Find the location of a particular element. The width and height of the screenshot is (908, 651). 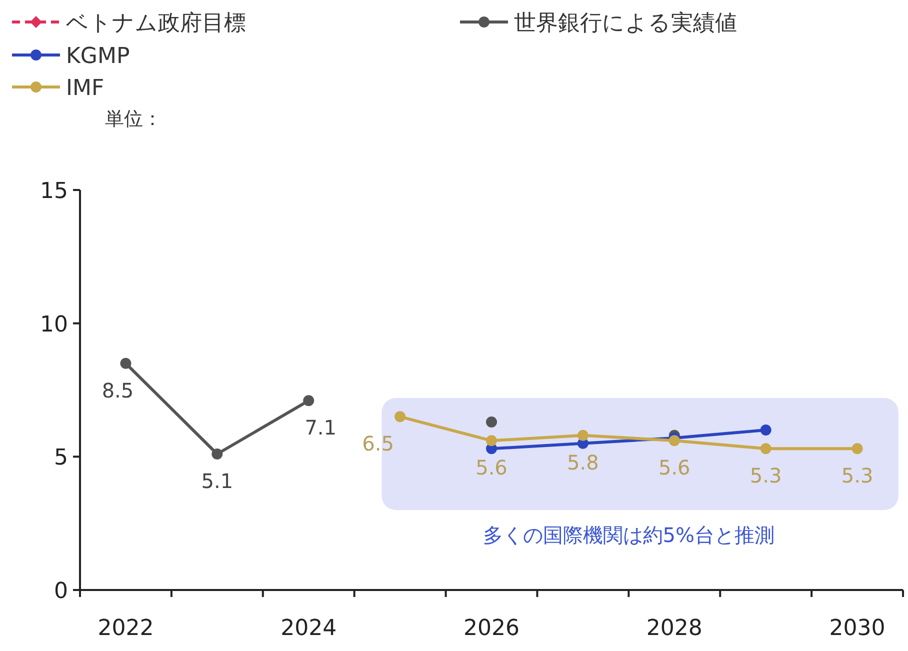

data-label: 6.5 is located at coordinates (378, 444).